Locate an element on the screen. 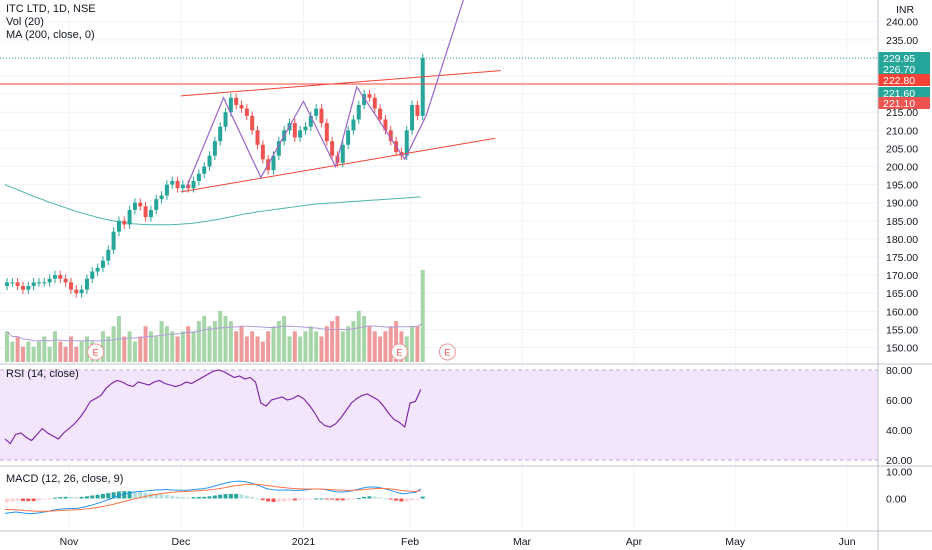  earnings-marker-label: E is located at coordinates (96, 353).